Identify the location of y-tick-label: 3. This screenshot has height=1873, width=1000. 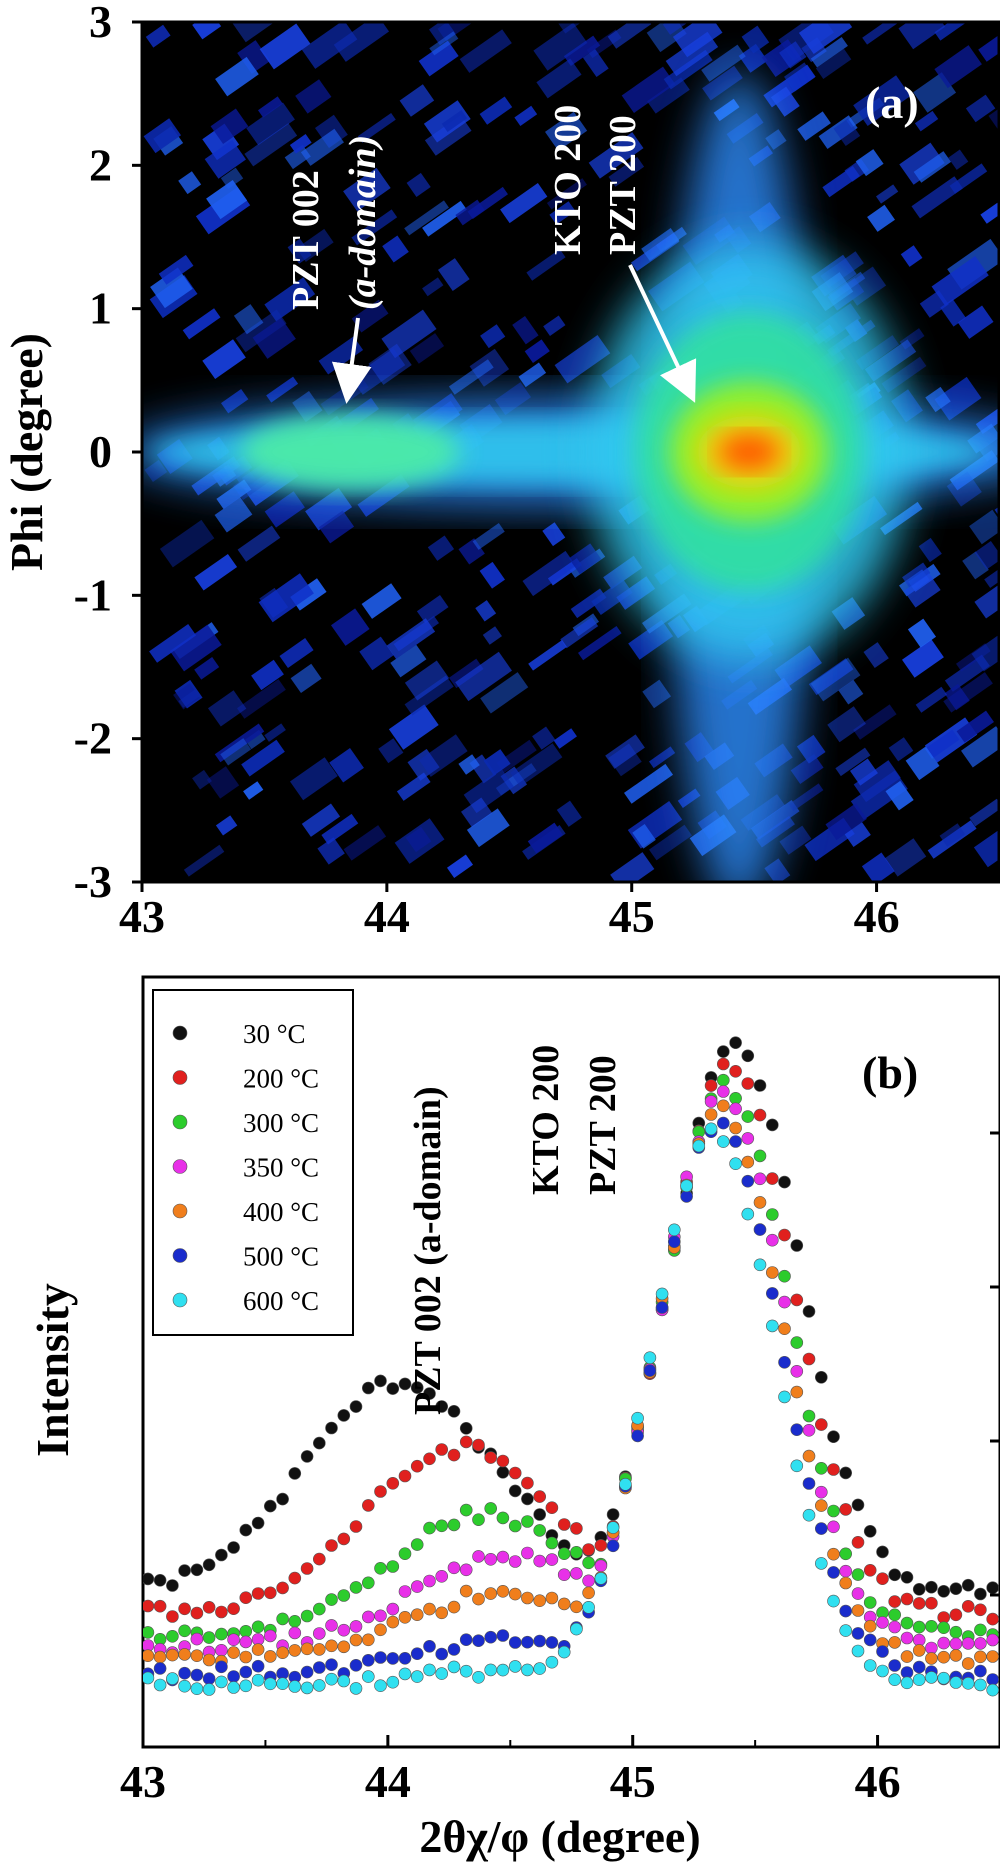
(100, 23).